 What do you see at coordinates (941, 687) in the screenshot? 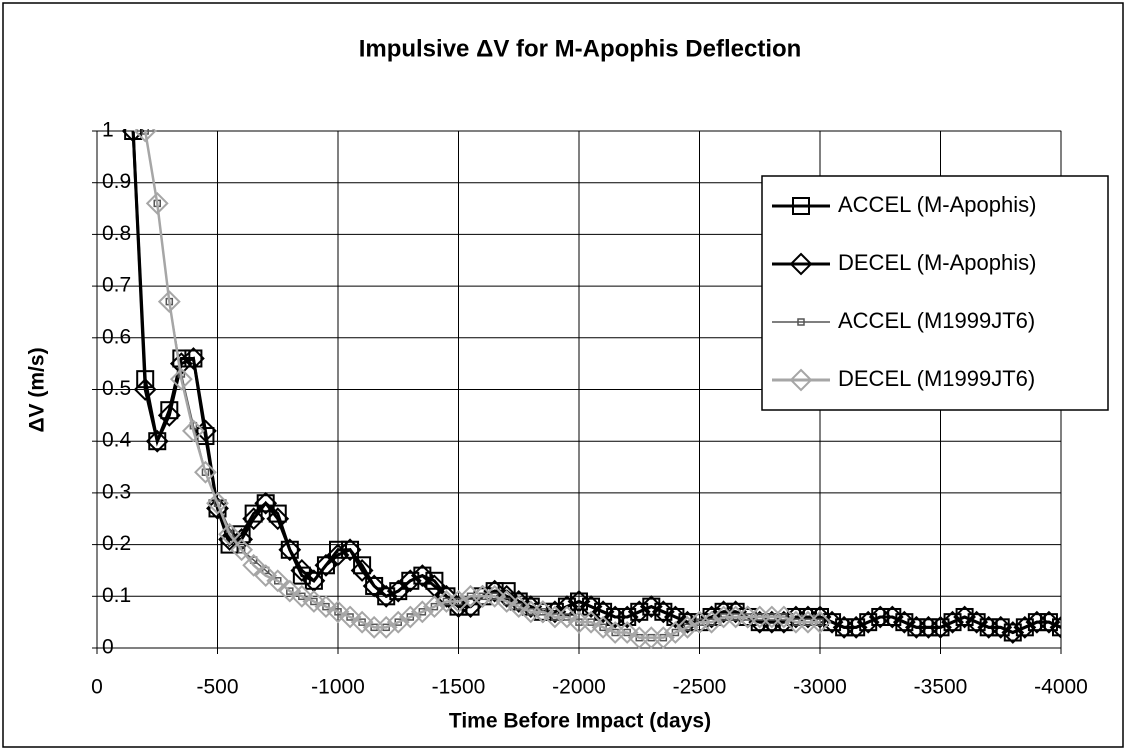
I see `x-tick-label: -3500` at bounding box center [941, 687].